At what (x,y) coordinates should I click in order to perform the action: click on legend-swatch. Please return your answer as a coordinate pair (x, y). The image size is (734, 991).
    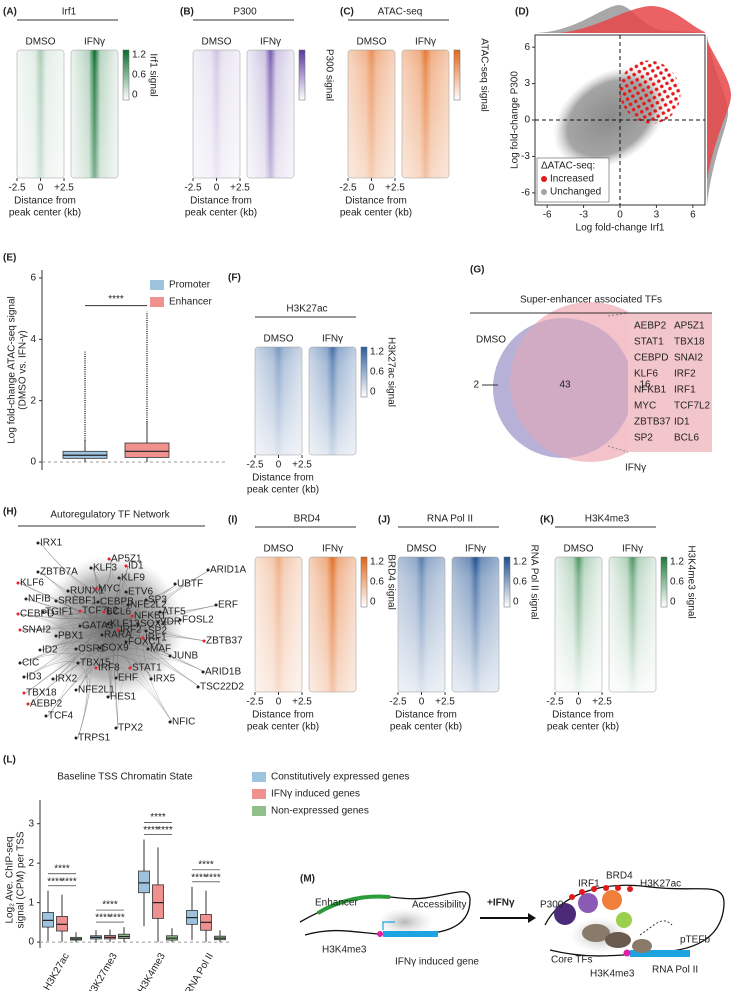
    Looking at the image, I should click on (259, 811).